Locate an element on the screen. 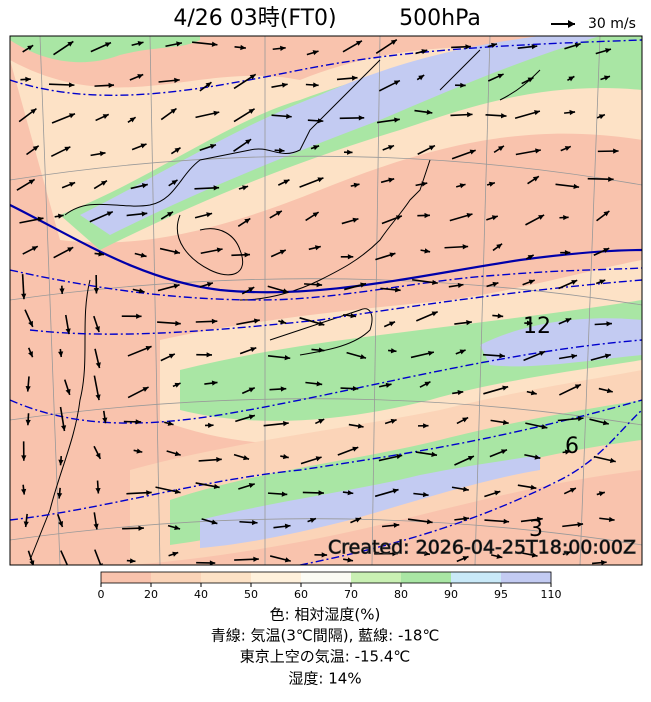 The height and width of the screenshot is (702, 651). wind-arrow-head is located at coordinates (67, 568).